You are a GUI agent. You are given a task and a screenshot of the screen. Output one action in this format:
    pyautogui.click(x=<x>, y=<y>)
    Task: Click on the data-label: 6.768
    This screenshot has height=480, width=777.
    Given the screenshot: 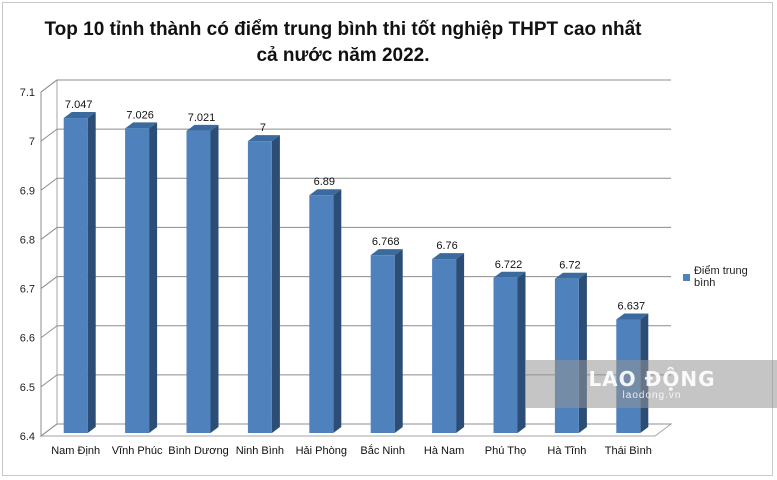 What is the action you would take?
    pyautogui.click(x=386, y=242)
    